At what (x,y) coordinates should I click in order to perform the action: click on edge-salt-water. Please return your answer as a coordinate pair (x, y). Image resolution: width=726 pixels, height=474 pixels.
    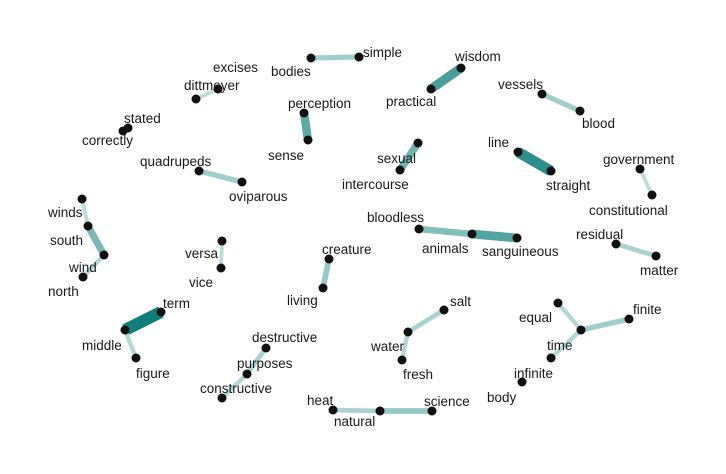
    Looking at the image, I should click on (426, 321).